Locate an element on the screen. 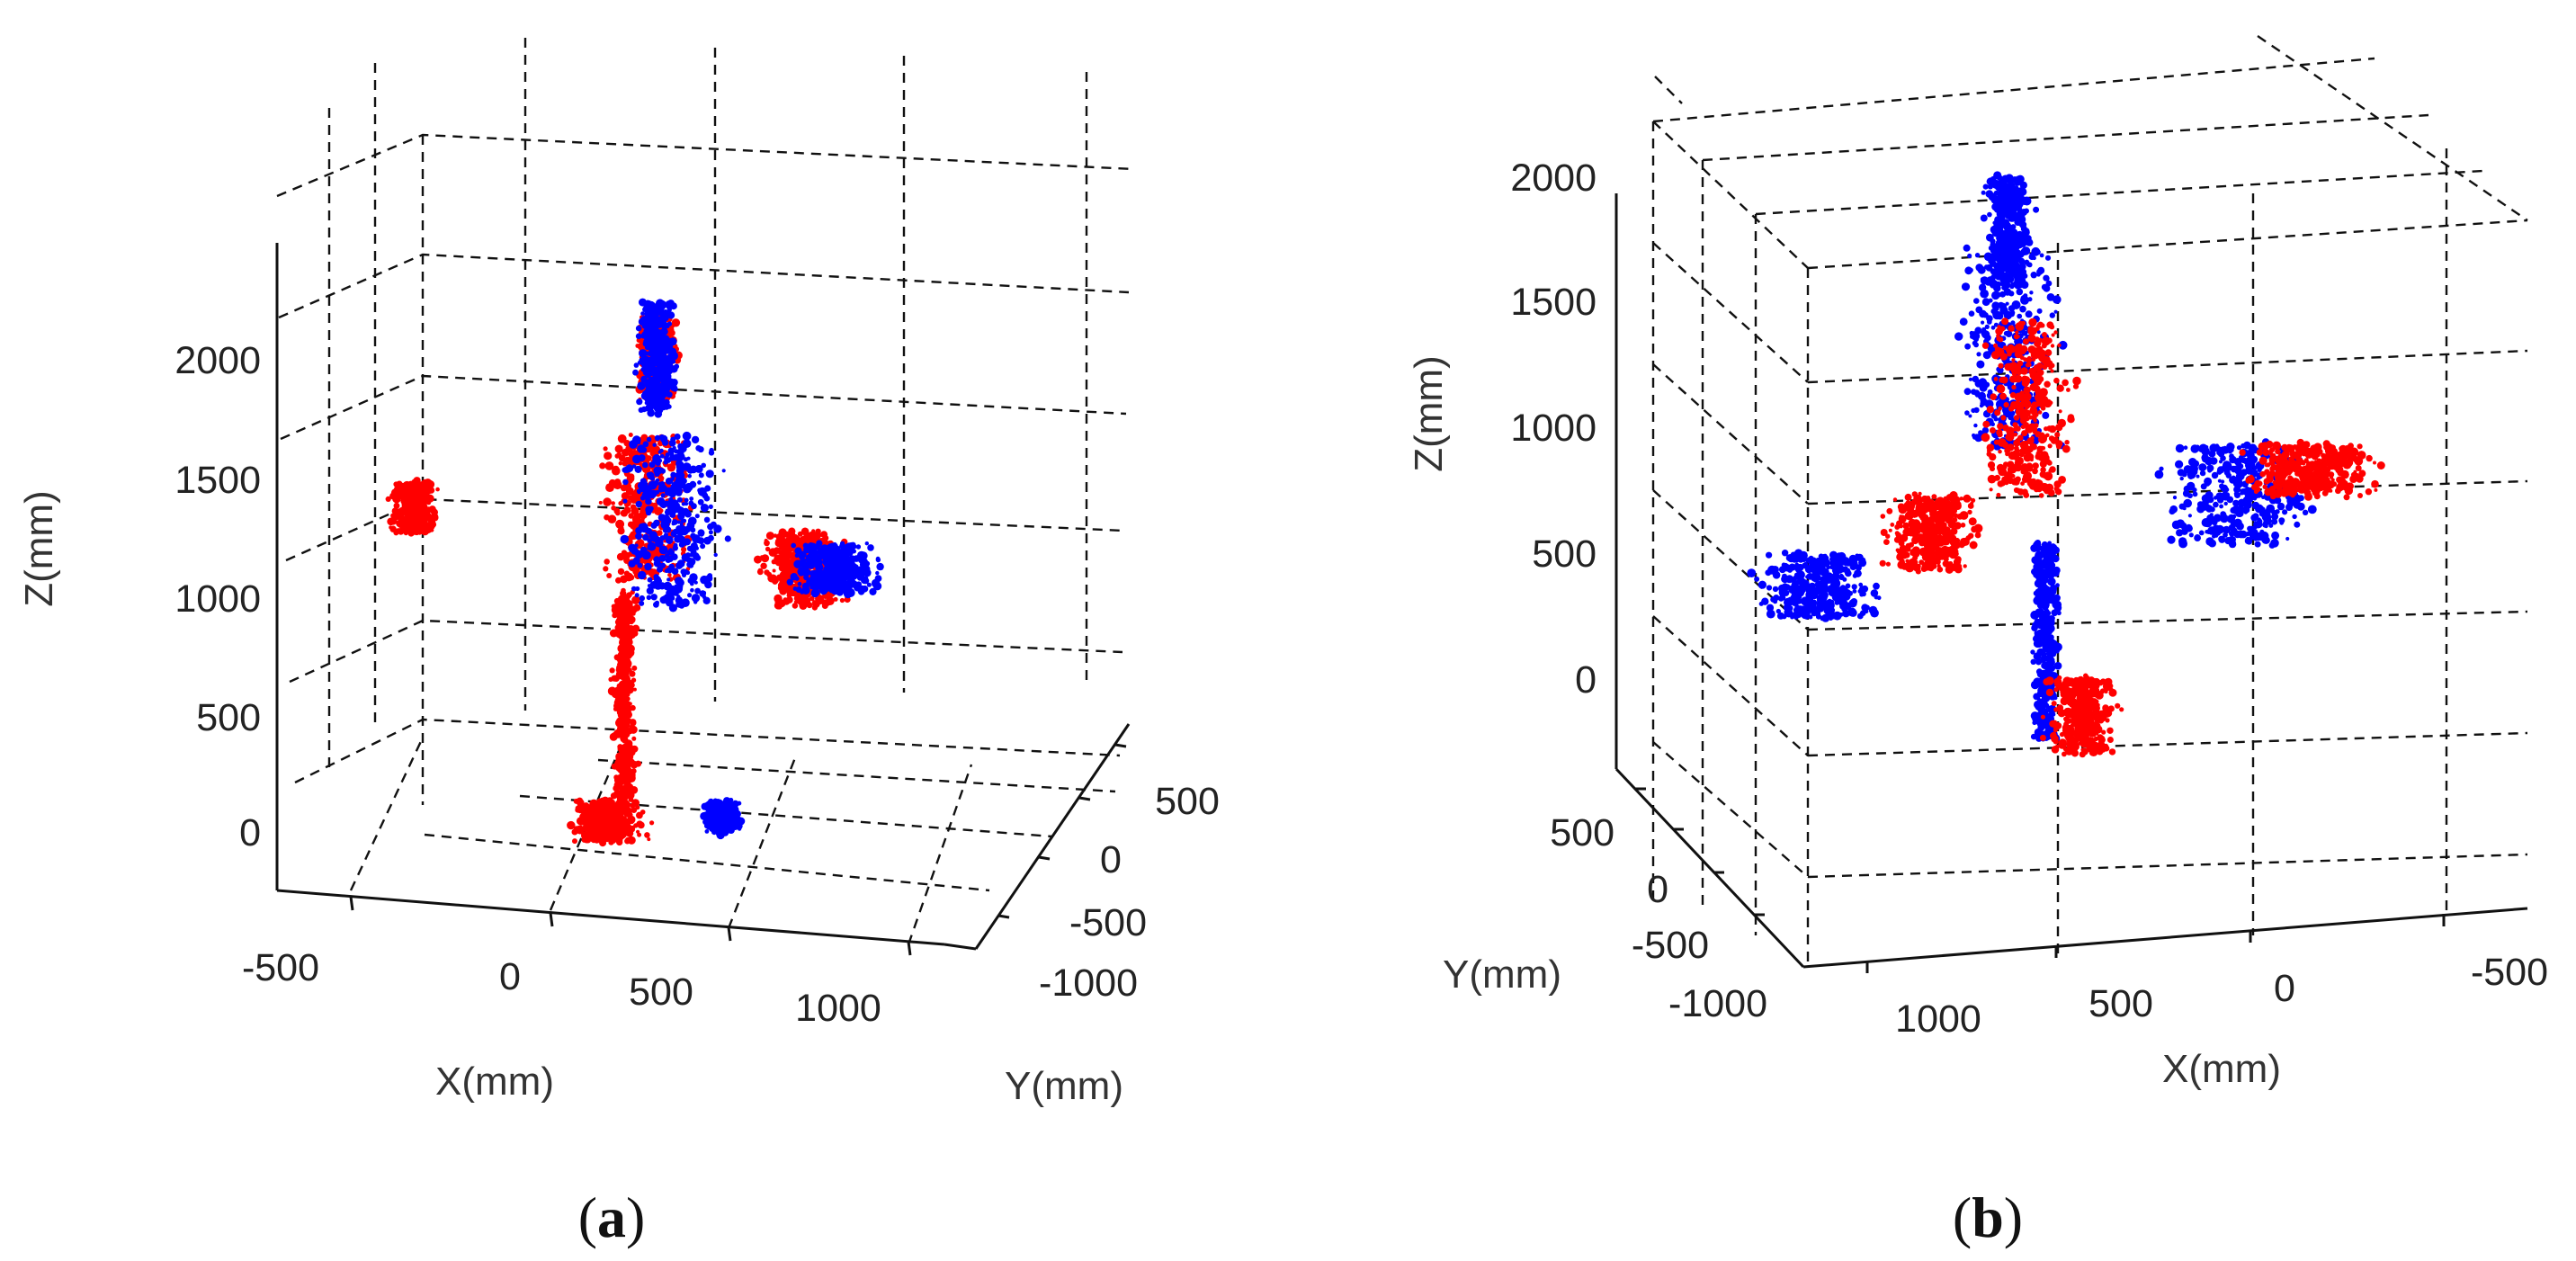  y-tick-label: 500 is located at coordinates (1187, 802).